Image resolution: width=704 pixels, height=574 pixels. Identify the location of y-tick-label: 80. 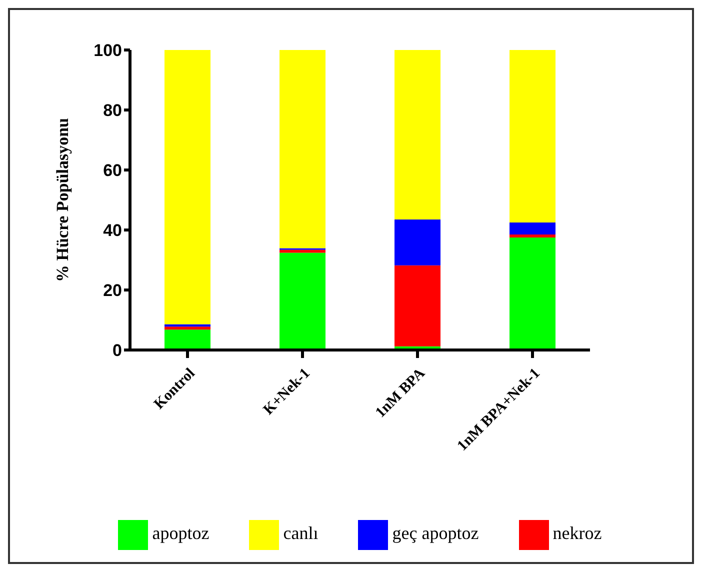
(112, 110).